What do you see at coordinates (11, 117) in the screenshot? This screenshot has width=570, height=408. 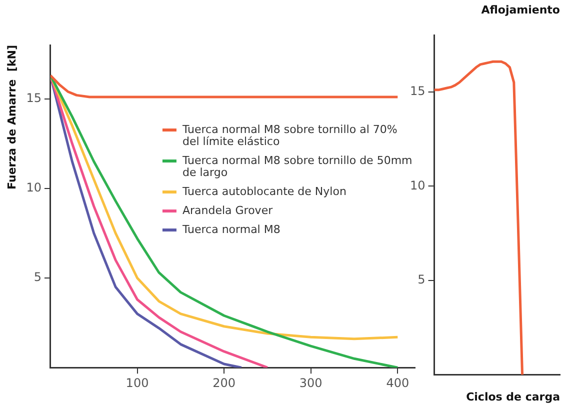 I see `y-axis-title: Fuerza de Amarre [kN]` at bounding box center [11, 117].